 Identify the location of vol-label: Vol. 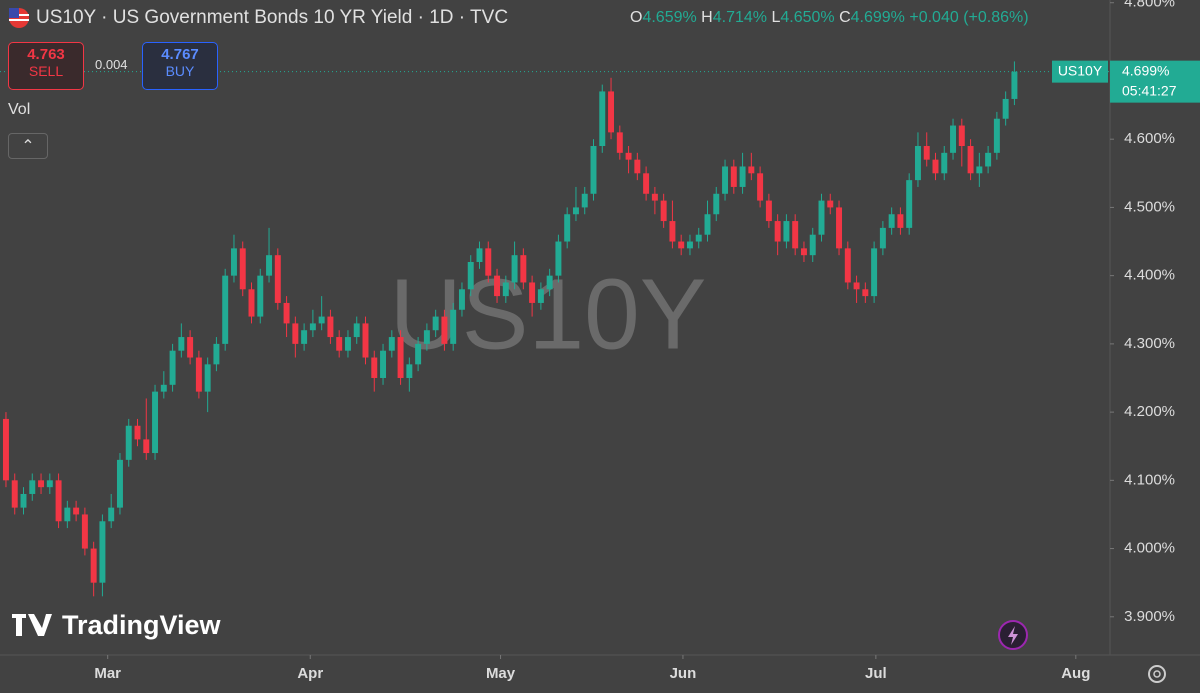
(19, 109).